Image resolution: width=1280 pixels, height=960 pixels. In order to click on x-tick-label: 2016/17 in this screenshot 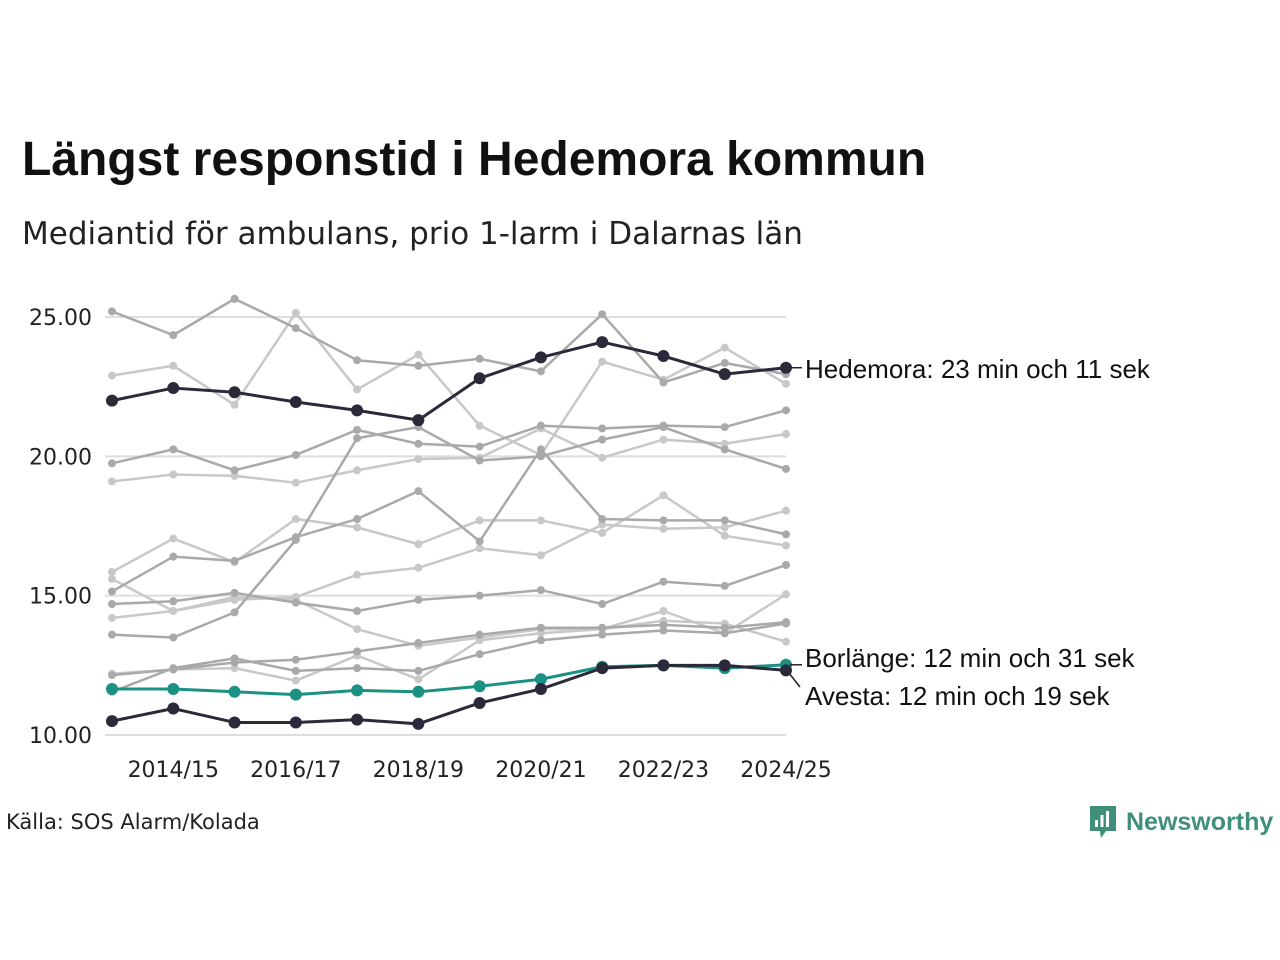, I will do `click(295, 770)`.